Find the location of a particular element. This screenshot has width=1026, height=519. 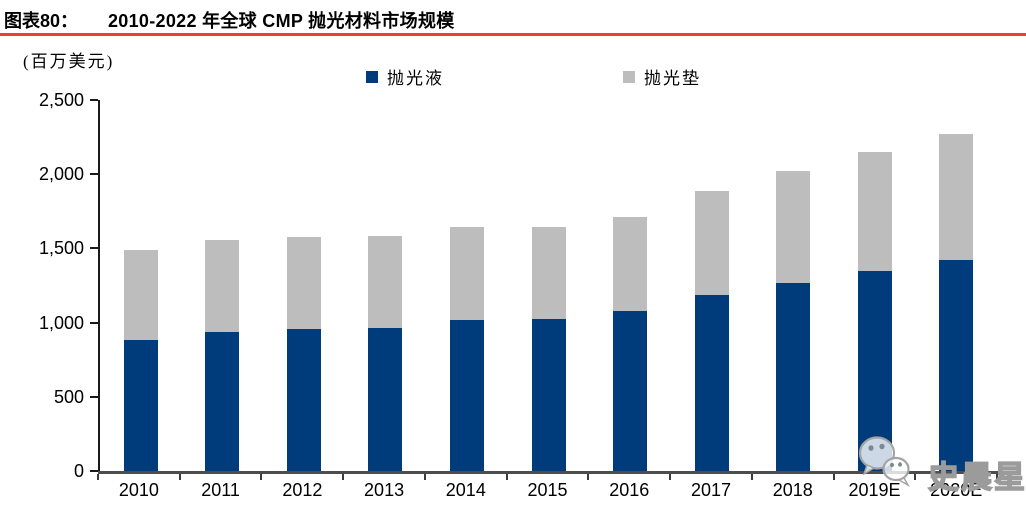

x-axis-label: 2020E is located at coordinates (956, 490).